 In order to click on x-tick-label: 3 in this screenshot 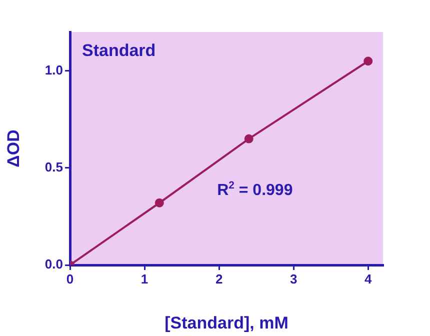, I will do `click(294, 278)`.